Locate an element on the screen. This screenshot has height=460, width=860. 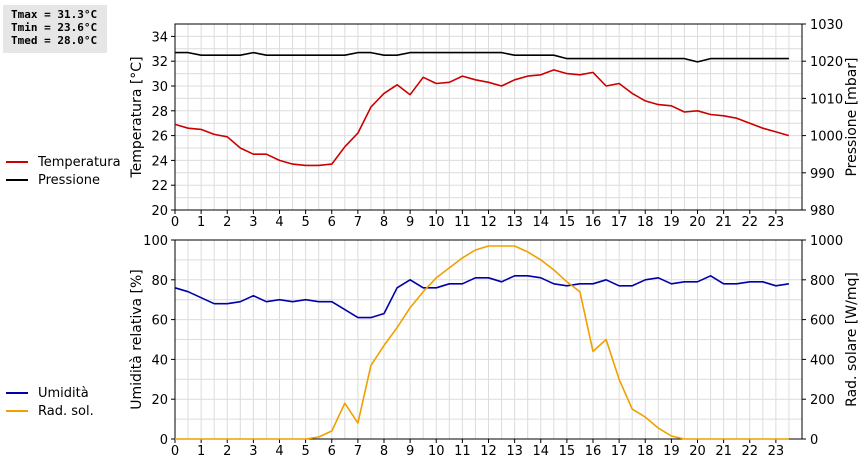
legend-swatch-radsol is located at coordinates (17, 411).